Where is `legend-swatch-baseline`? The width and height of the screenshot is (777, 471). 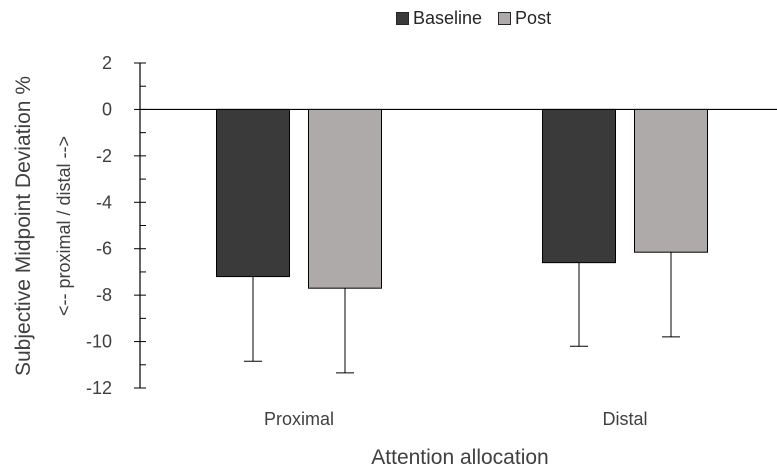
legend-swatch-baseline is located at coordinates (402, 18).